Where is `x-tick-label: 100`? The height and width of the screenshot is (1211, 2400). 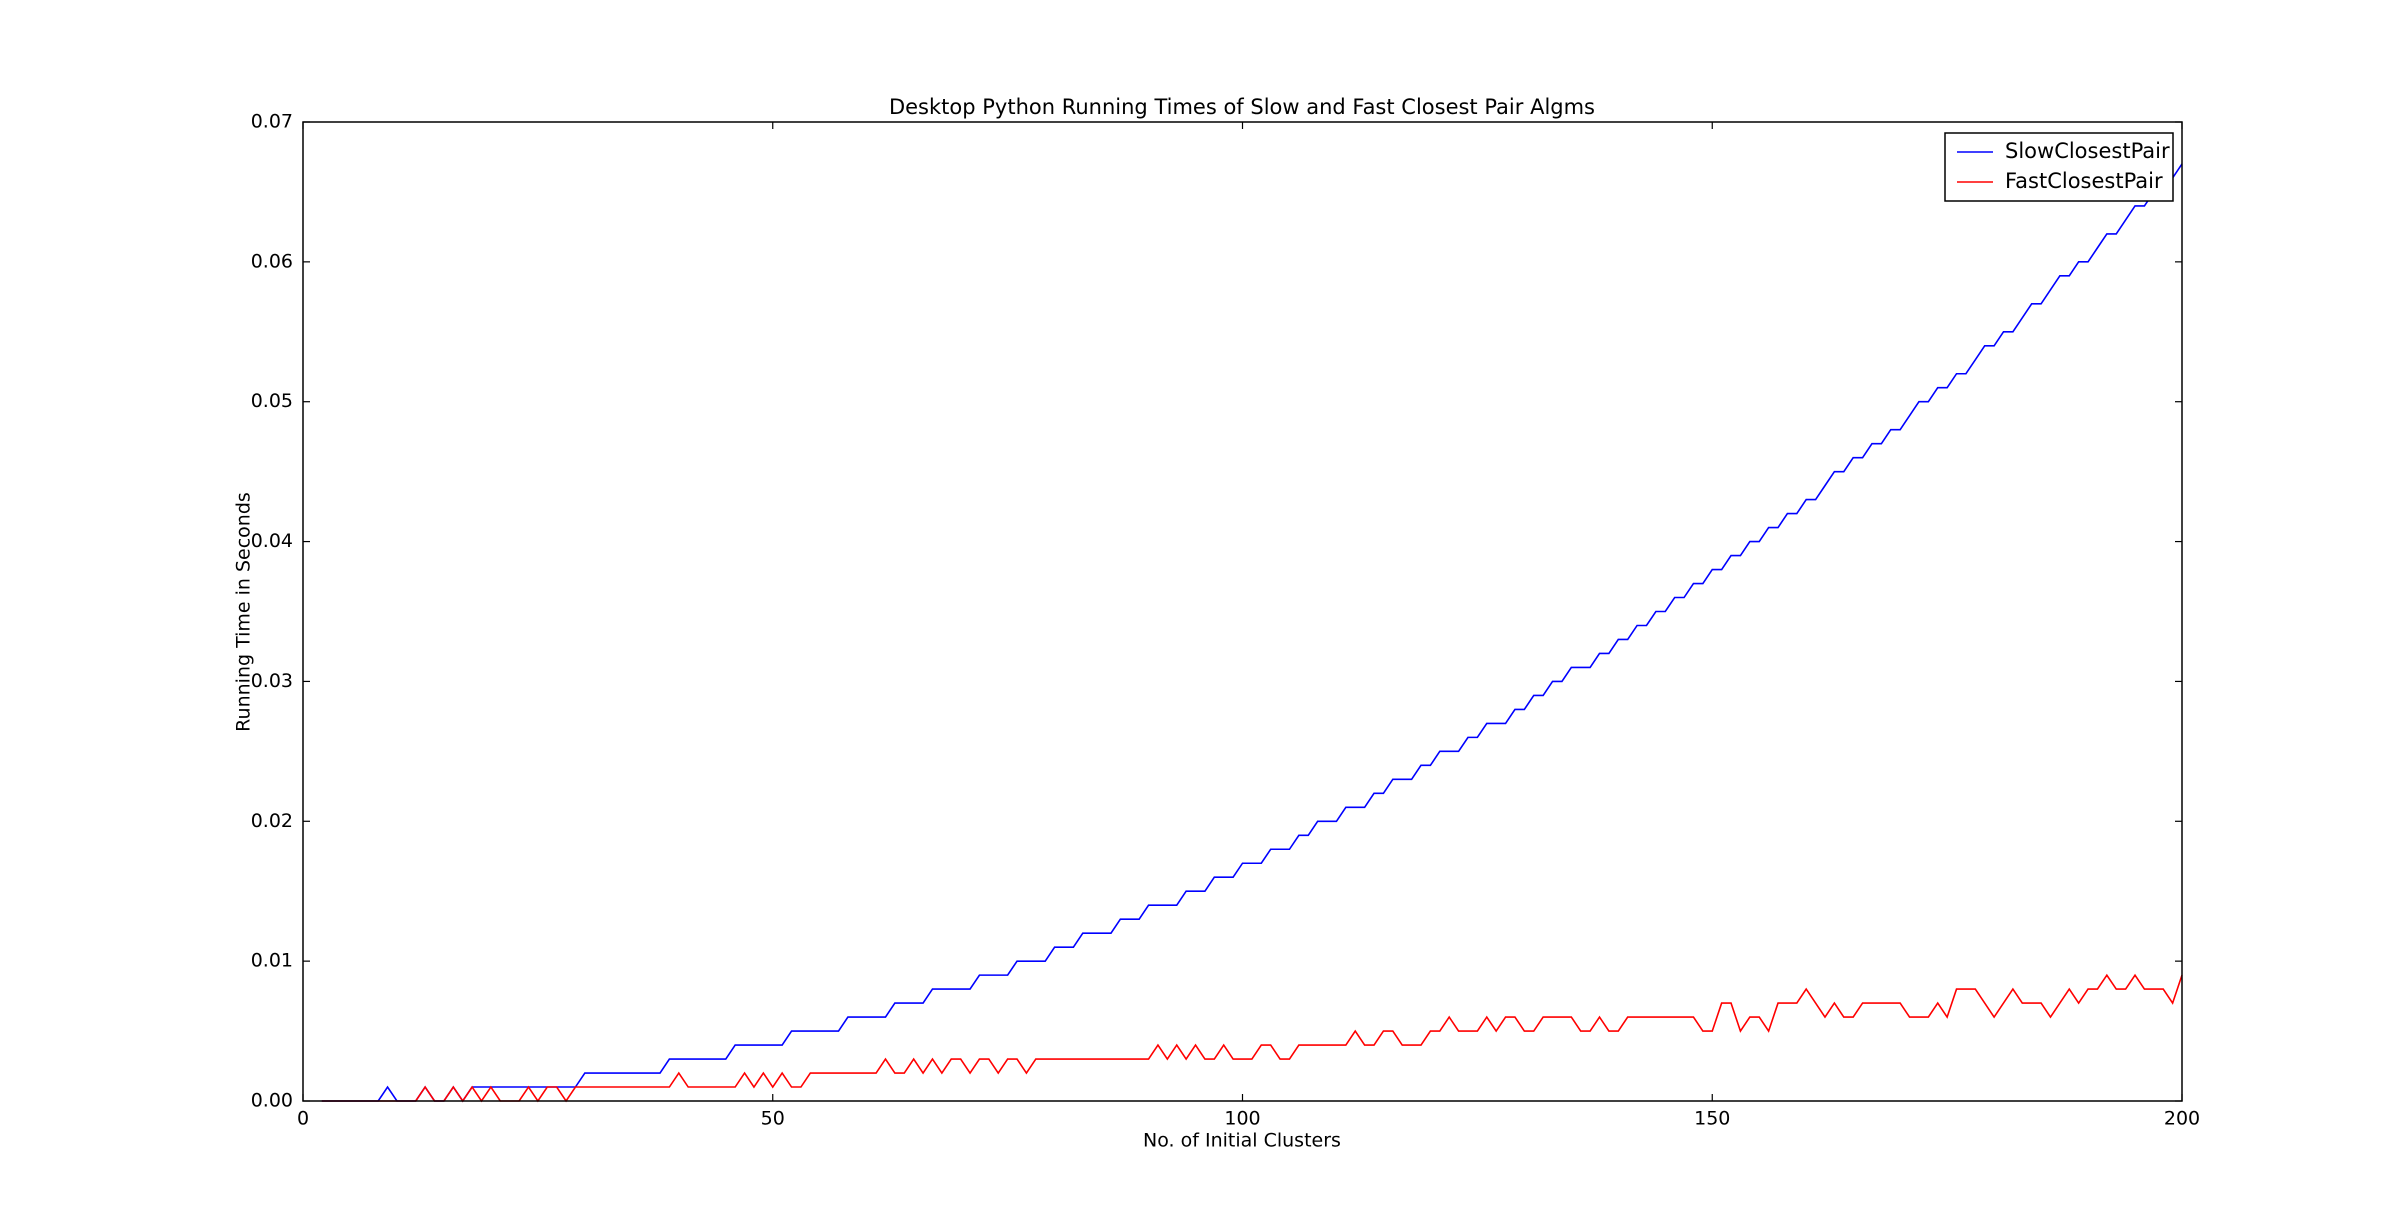 x-tick-label: 100 is located at coordinates (1242, 1119).